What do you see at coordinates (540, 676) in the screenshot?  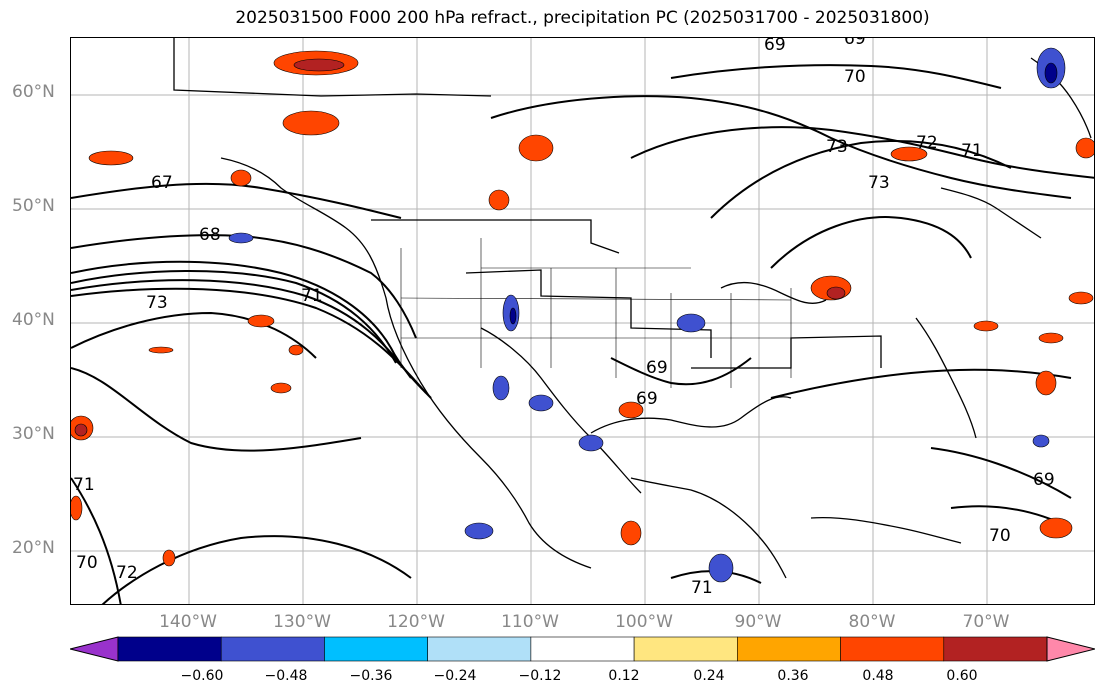 I see `colorbar-tick: −0.12` at bounding box center [540, 676].